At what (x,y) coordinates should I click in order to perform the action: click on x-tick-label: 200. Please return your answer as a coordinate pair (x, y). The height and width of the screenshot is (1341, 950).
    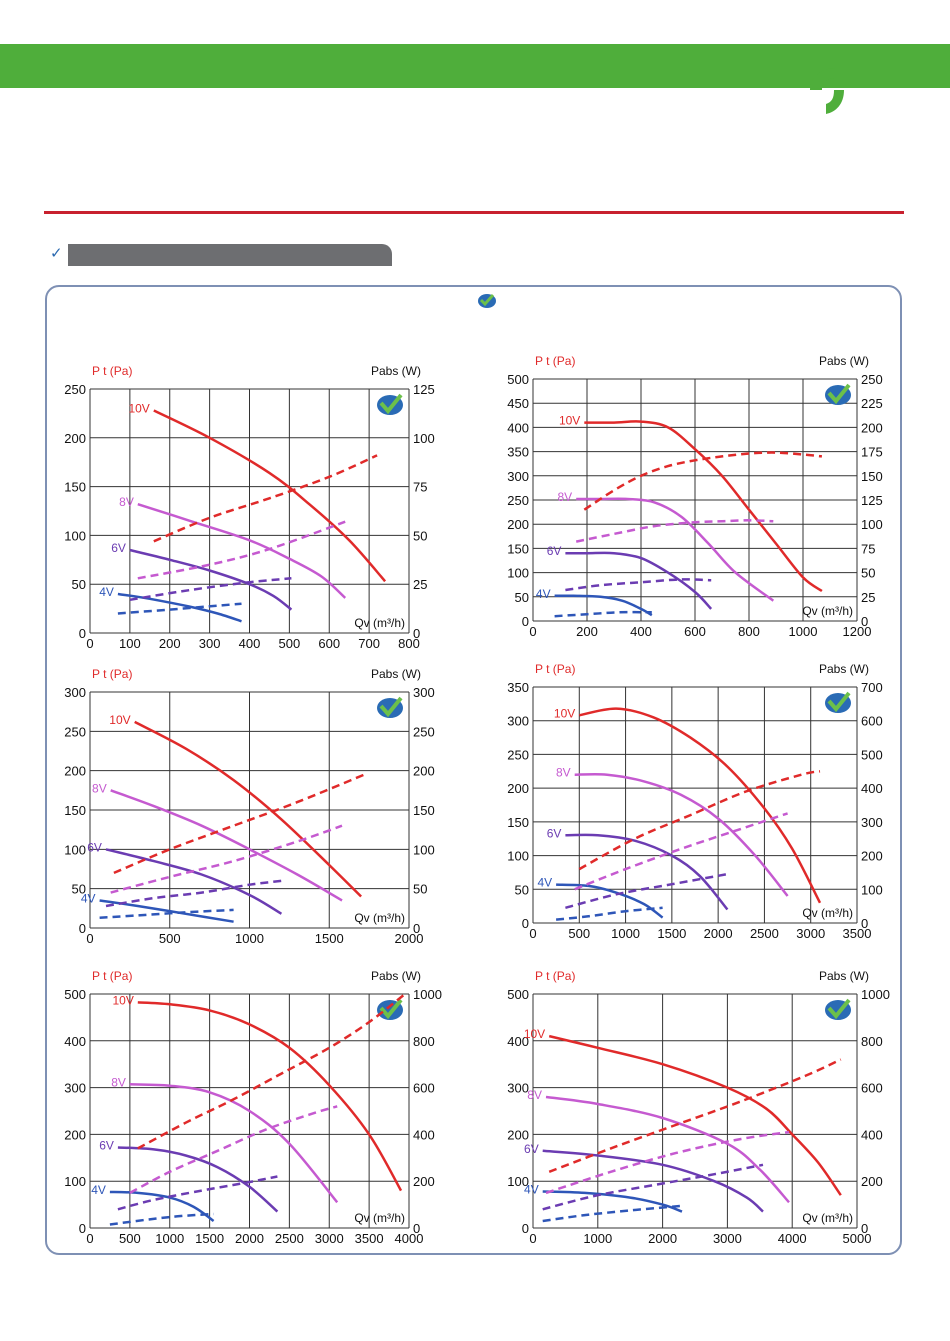
    Looking at the image, I should click on (587, 631).